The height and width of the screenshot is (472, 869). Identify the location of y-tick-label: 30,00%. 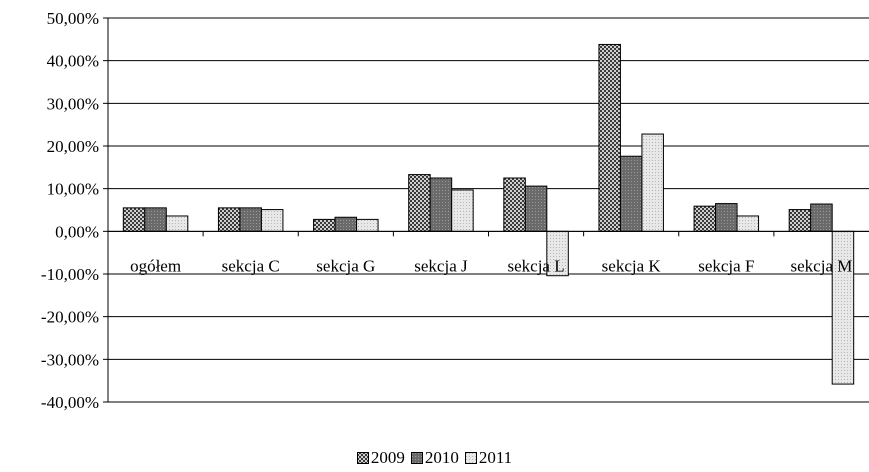
(73, 103).